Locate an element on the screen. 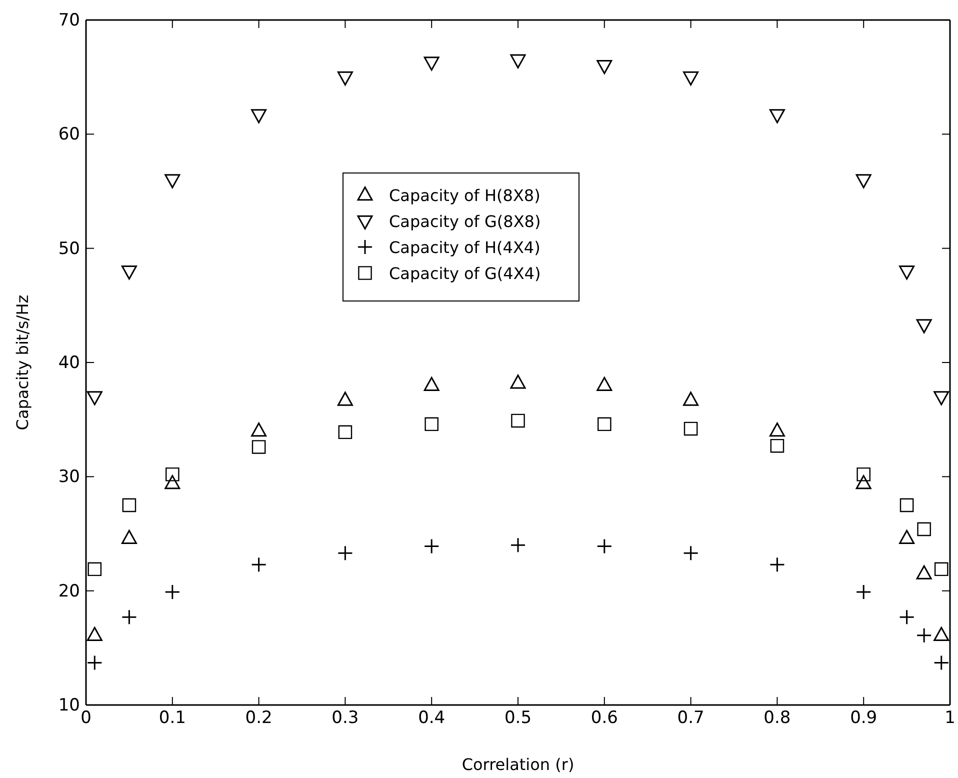  legend-label: Capacity of H(4X4) is located at coordinates (464, 247).